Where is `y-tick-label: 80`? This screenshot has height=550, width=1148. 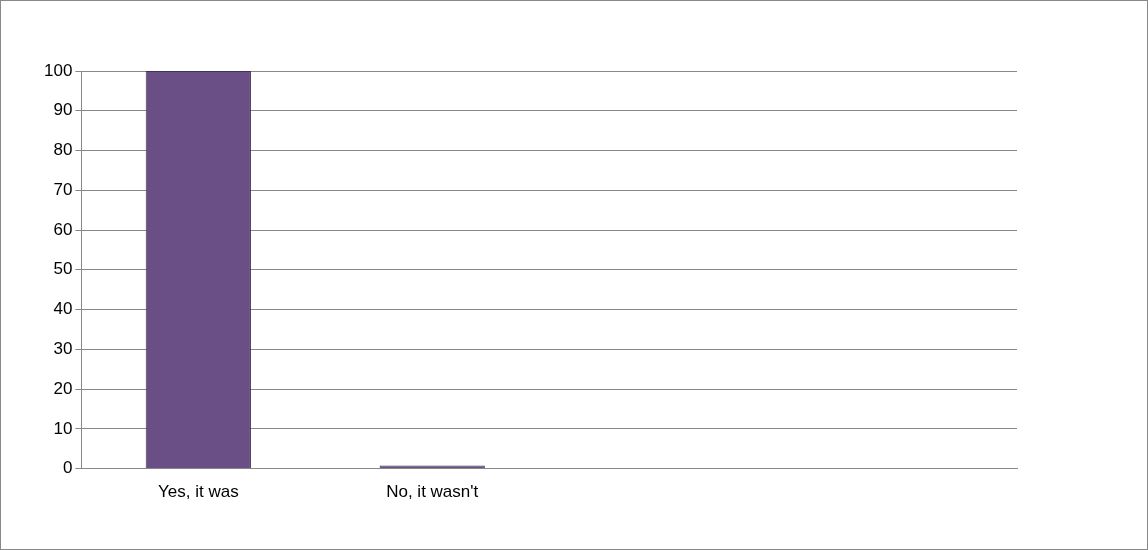
y-tick-label: 80 is located at coordinates (63, 150).